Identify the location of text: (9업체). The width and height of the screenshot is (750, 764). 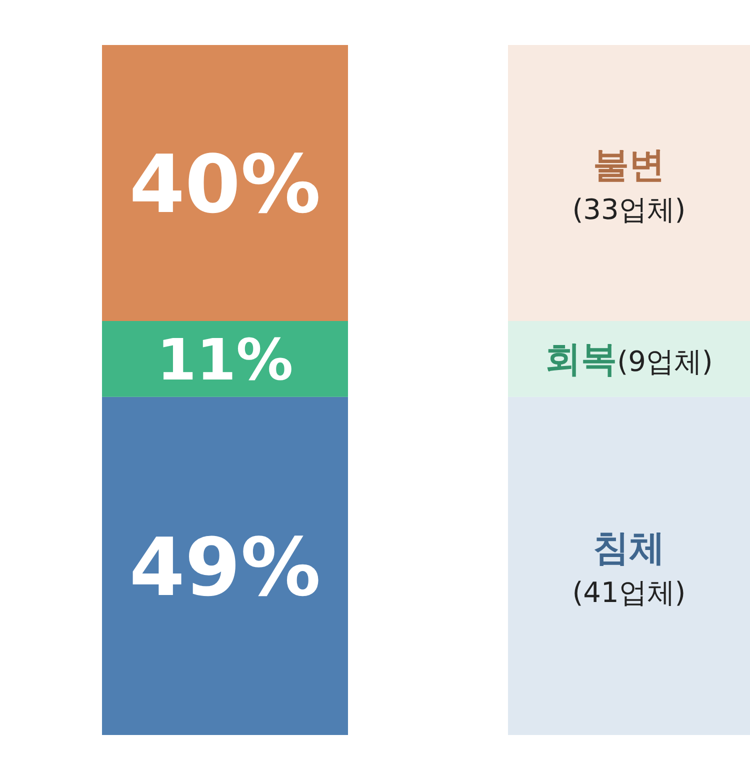
(665, 361).